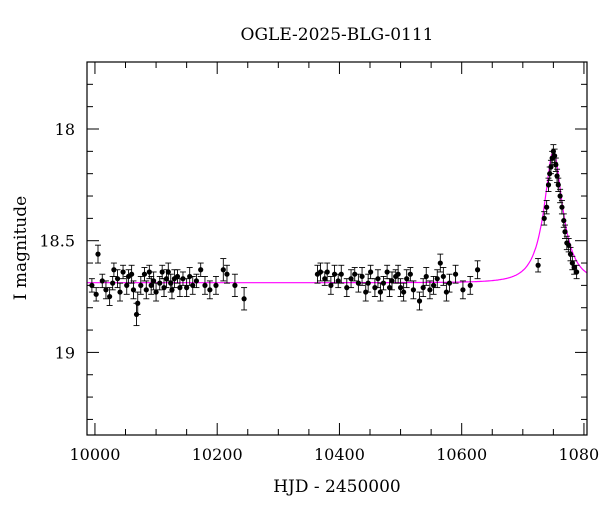  I want to click on x-axis-label: HJD - 2450000, so click(337, 487).